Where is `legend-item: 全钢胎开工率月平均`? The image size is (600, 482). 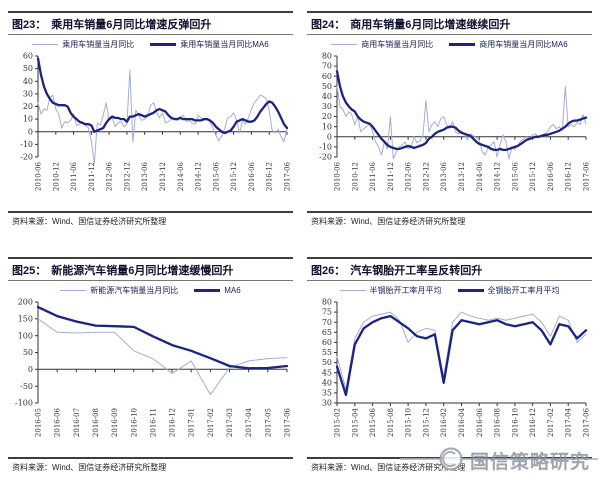 legend-item: 全钢胎开工率月平均 is located at coordinates (508, 290).